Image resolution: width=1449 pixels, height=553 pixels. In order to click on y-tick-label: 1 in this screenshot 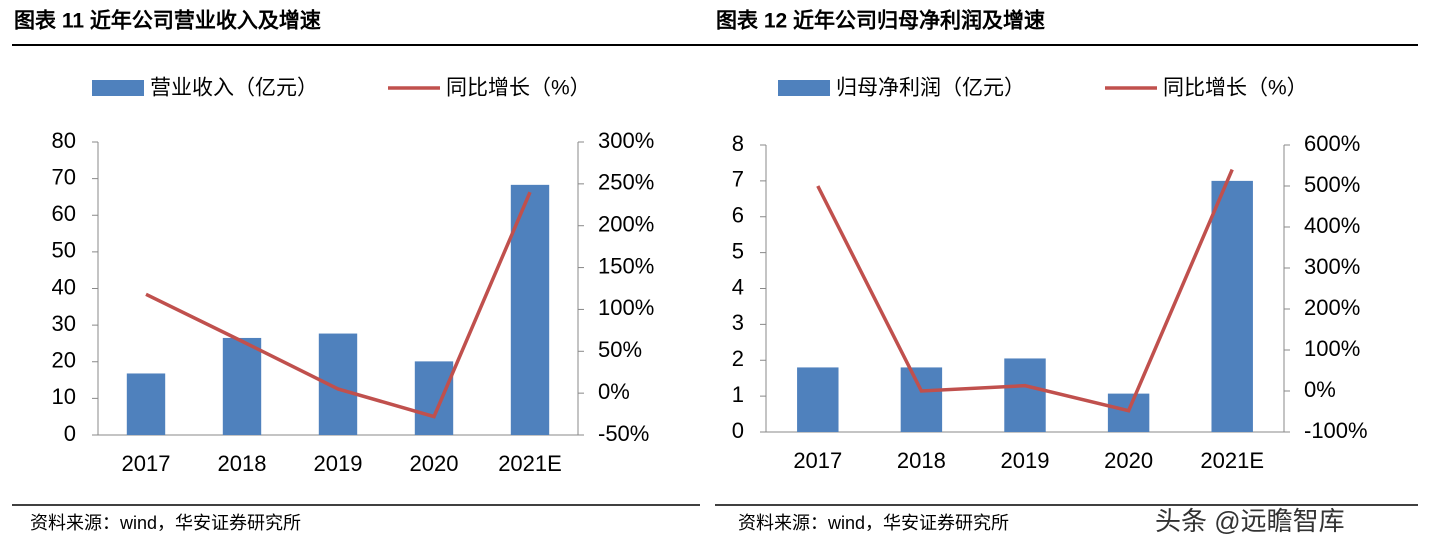, I will do `click(738, 394)`.